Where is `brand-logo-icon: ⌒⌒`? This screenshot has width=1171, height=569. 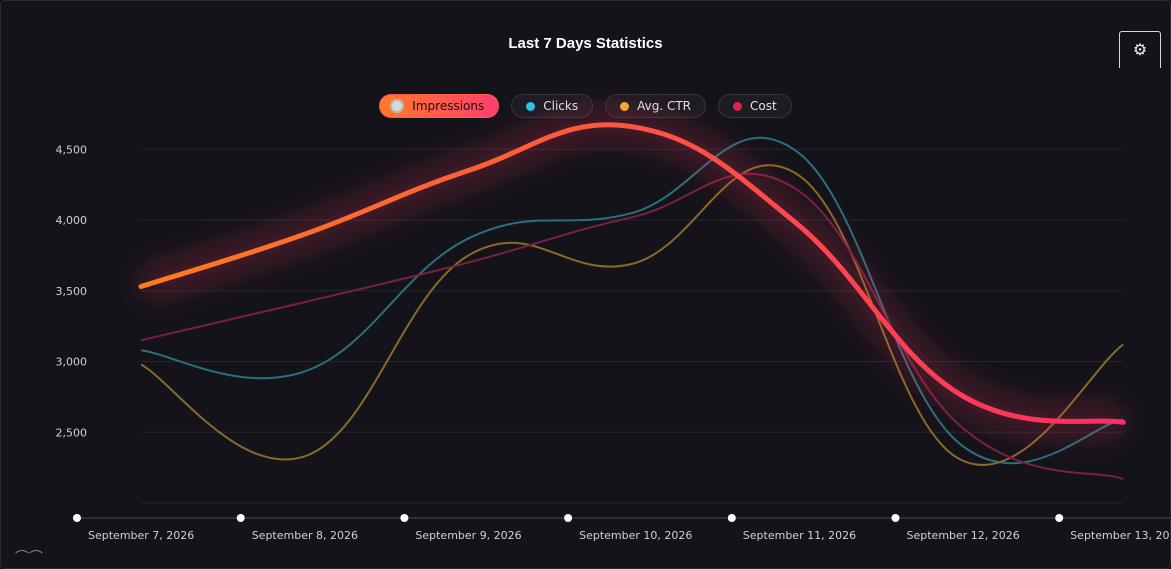 brand-logo-icon: ⌒⌒ is located at coordinates (29, 557).